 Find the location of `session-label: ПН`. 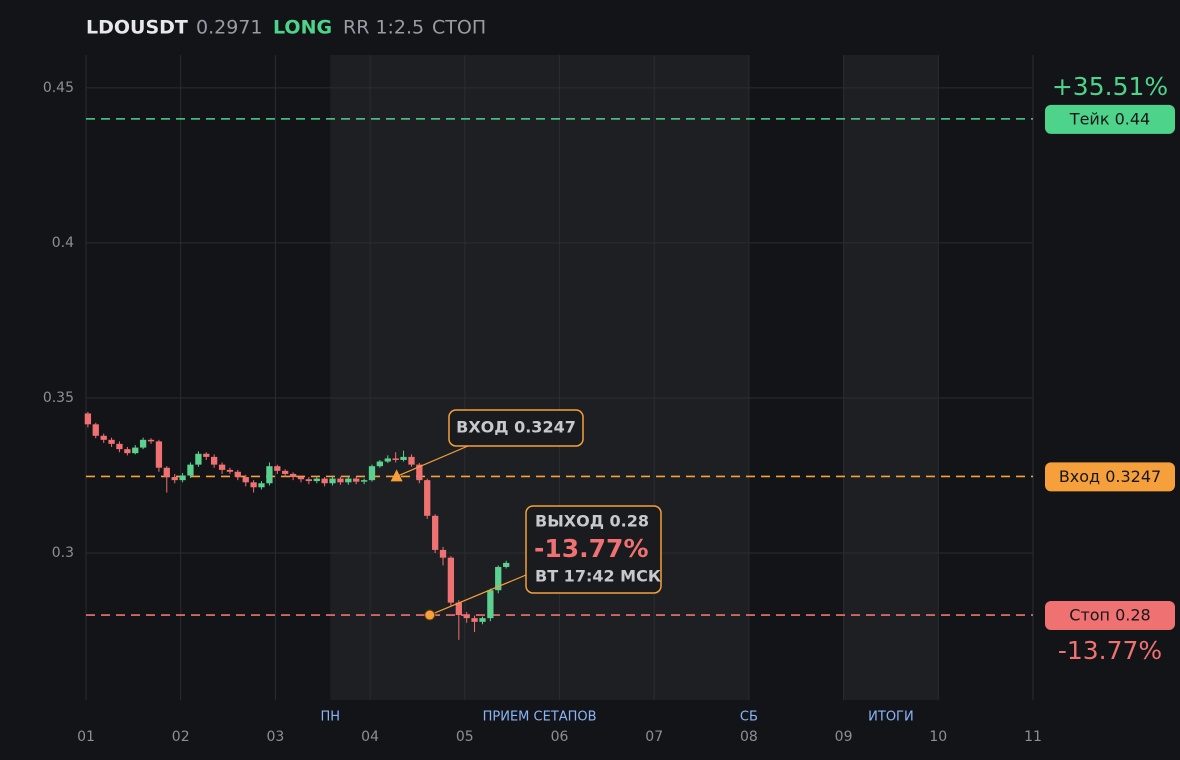

session-label: ПН is located at coordinates (331, 717).